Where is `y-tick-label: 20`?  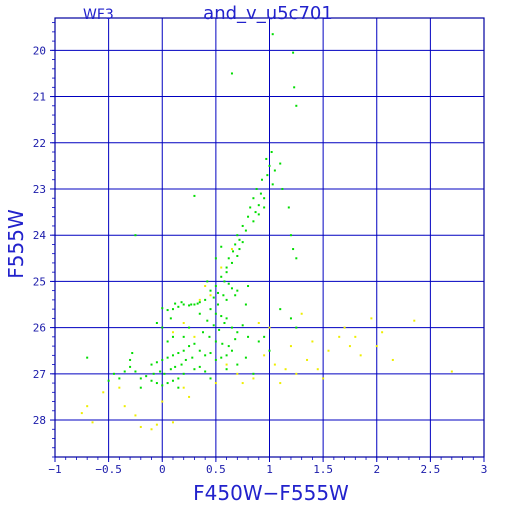
y-tick-label: 20 is located at coordinates (39, 50).